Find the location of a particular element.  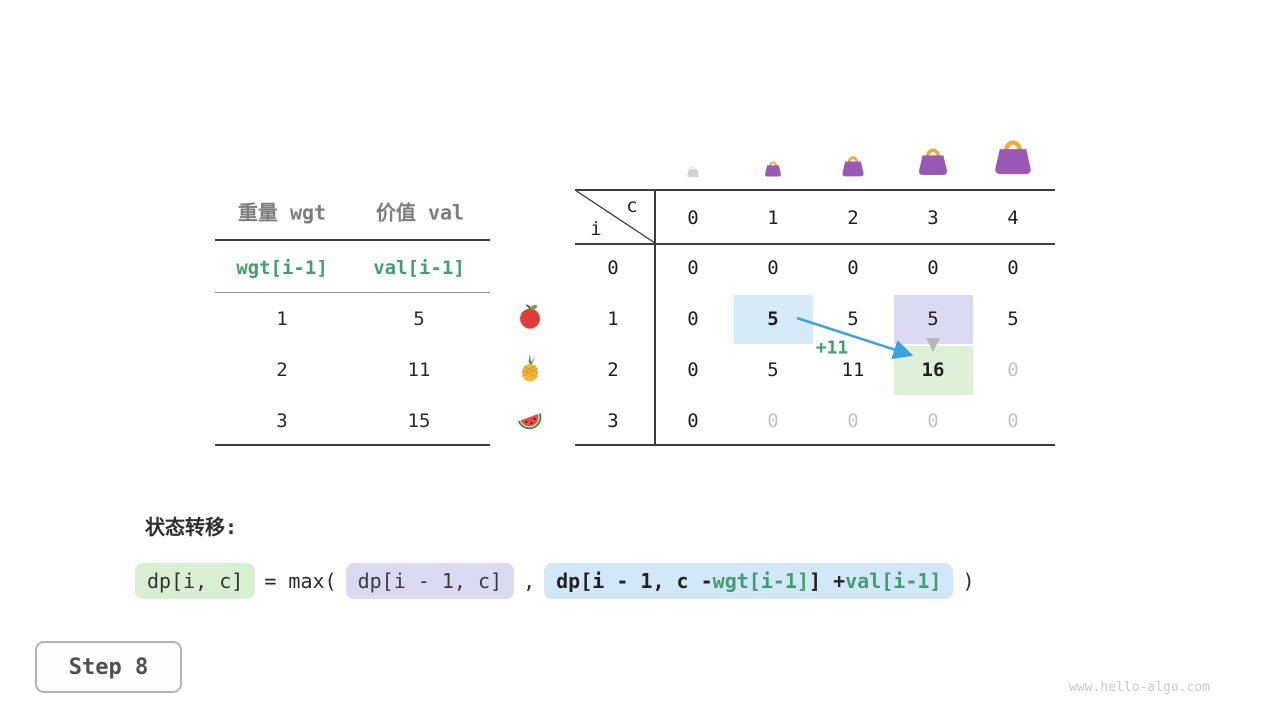

dp-cell-current: 16 is located at coordinates (933, 370).